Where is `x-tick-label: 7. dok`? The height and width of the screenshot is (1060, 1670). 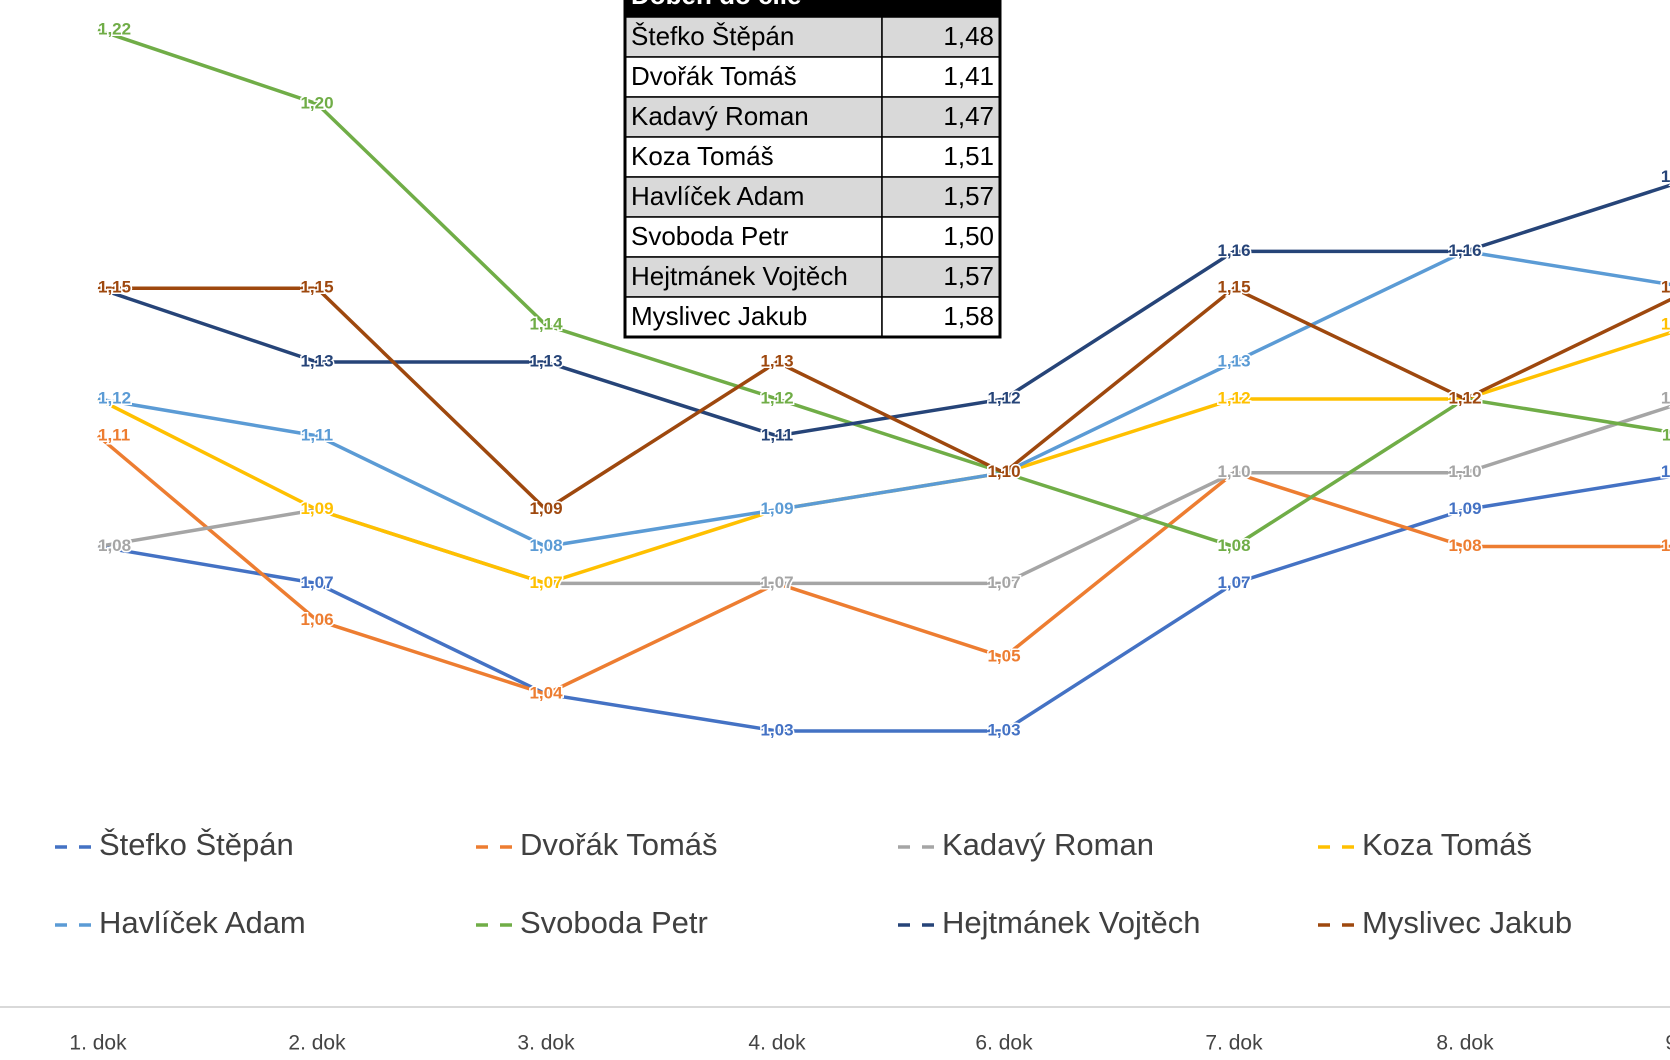
x-tick-label: 7. dok is located at coordinates (1234, 1043).